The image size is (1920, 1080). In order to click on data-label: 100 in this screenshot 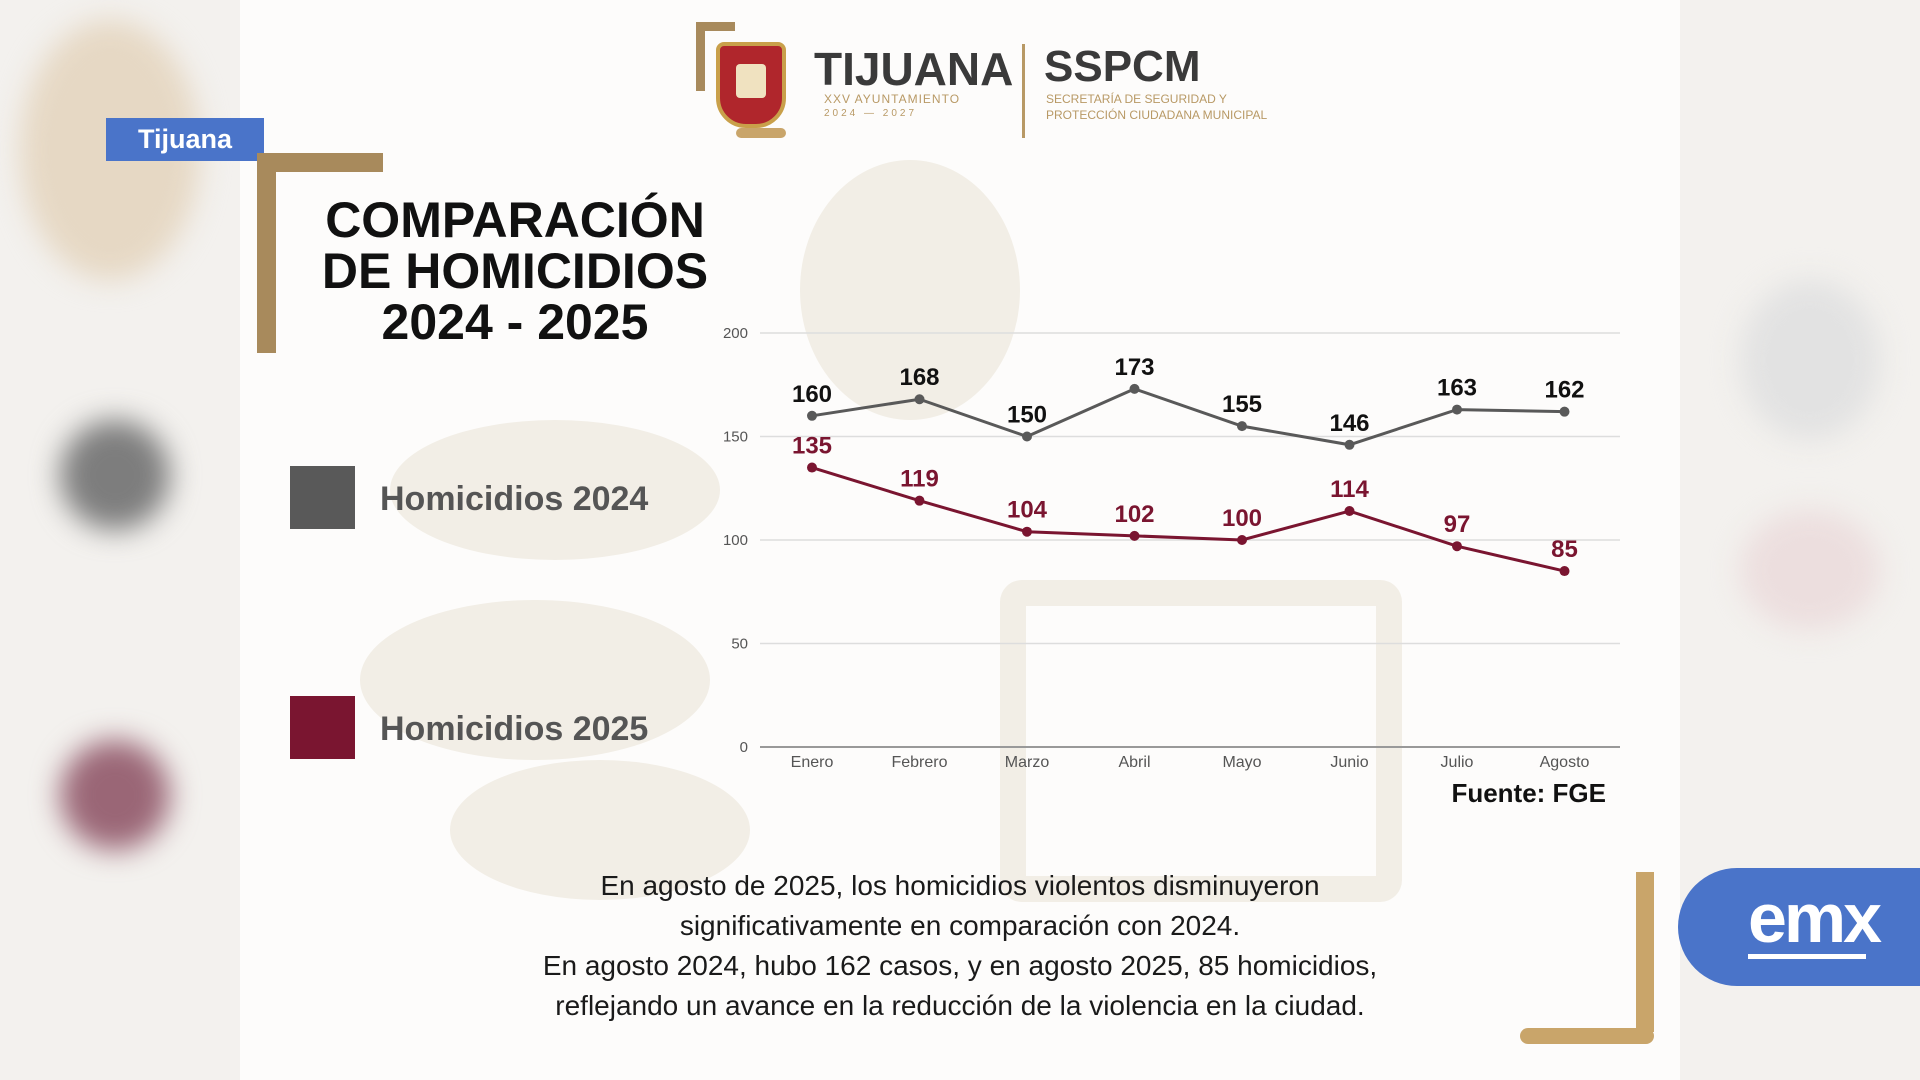, I will do `click(1242, 518)`.